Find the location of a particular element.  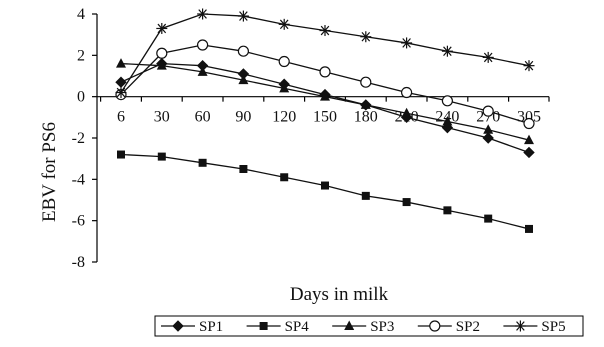

x-tick-label: 150 is located at coordinates (325, 117).